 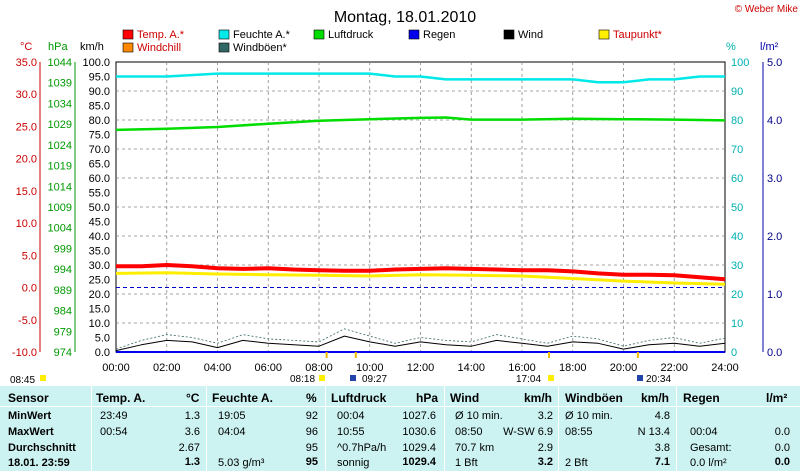 What do you see at coordinates (351, 416) in the screenshot?
I see `press-cell-note: 00:04` at bounding box center [351, 416].